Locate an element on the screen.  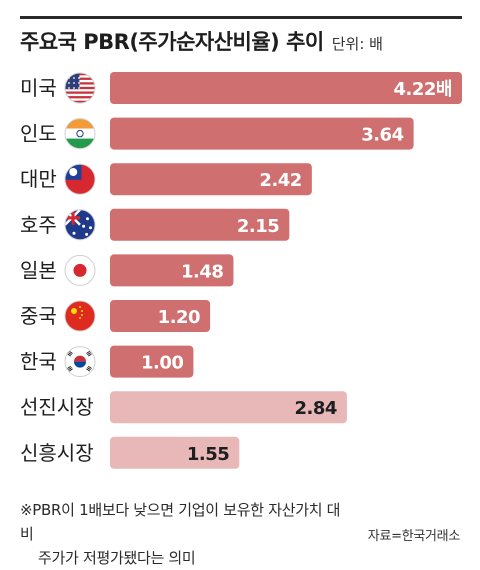
unit-label: 단위: 배 is located at coordinates (357, 44).